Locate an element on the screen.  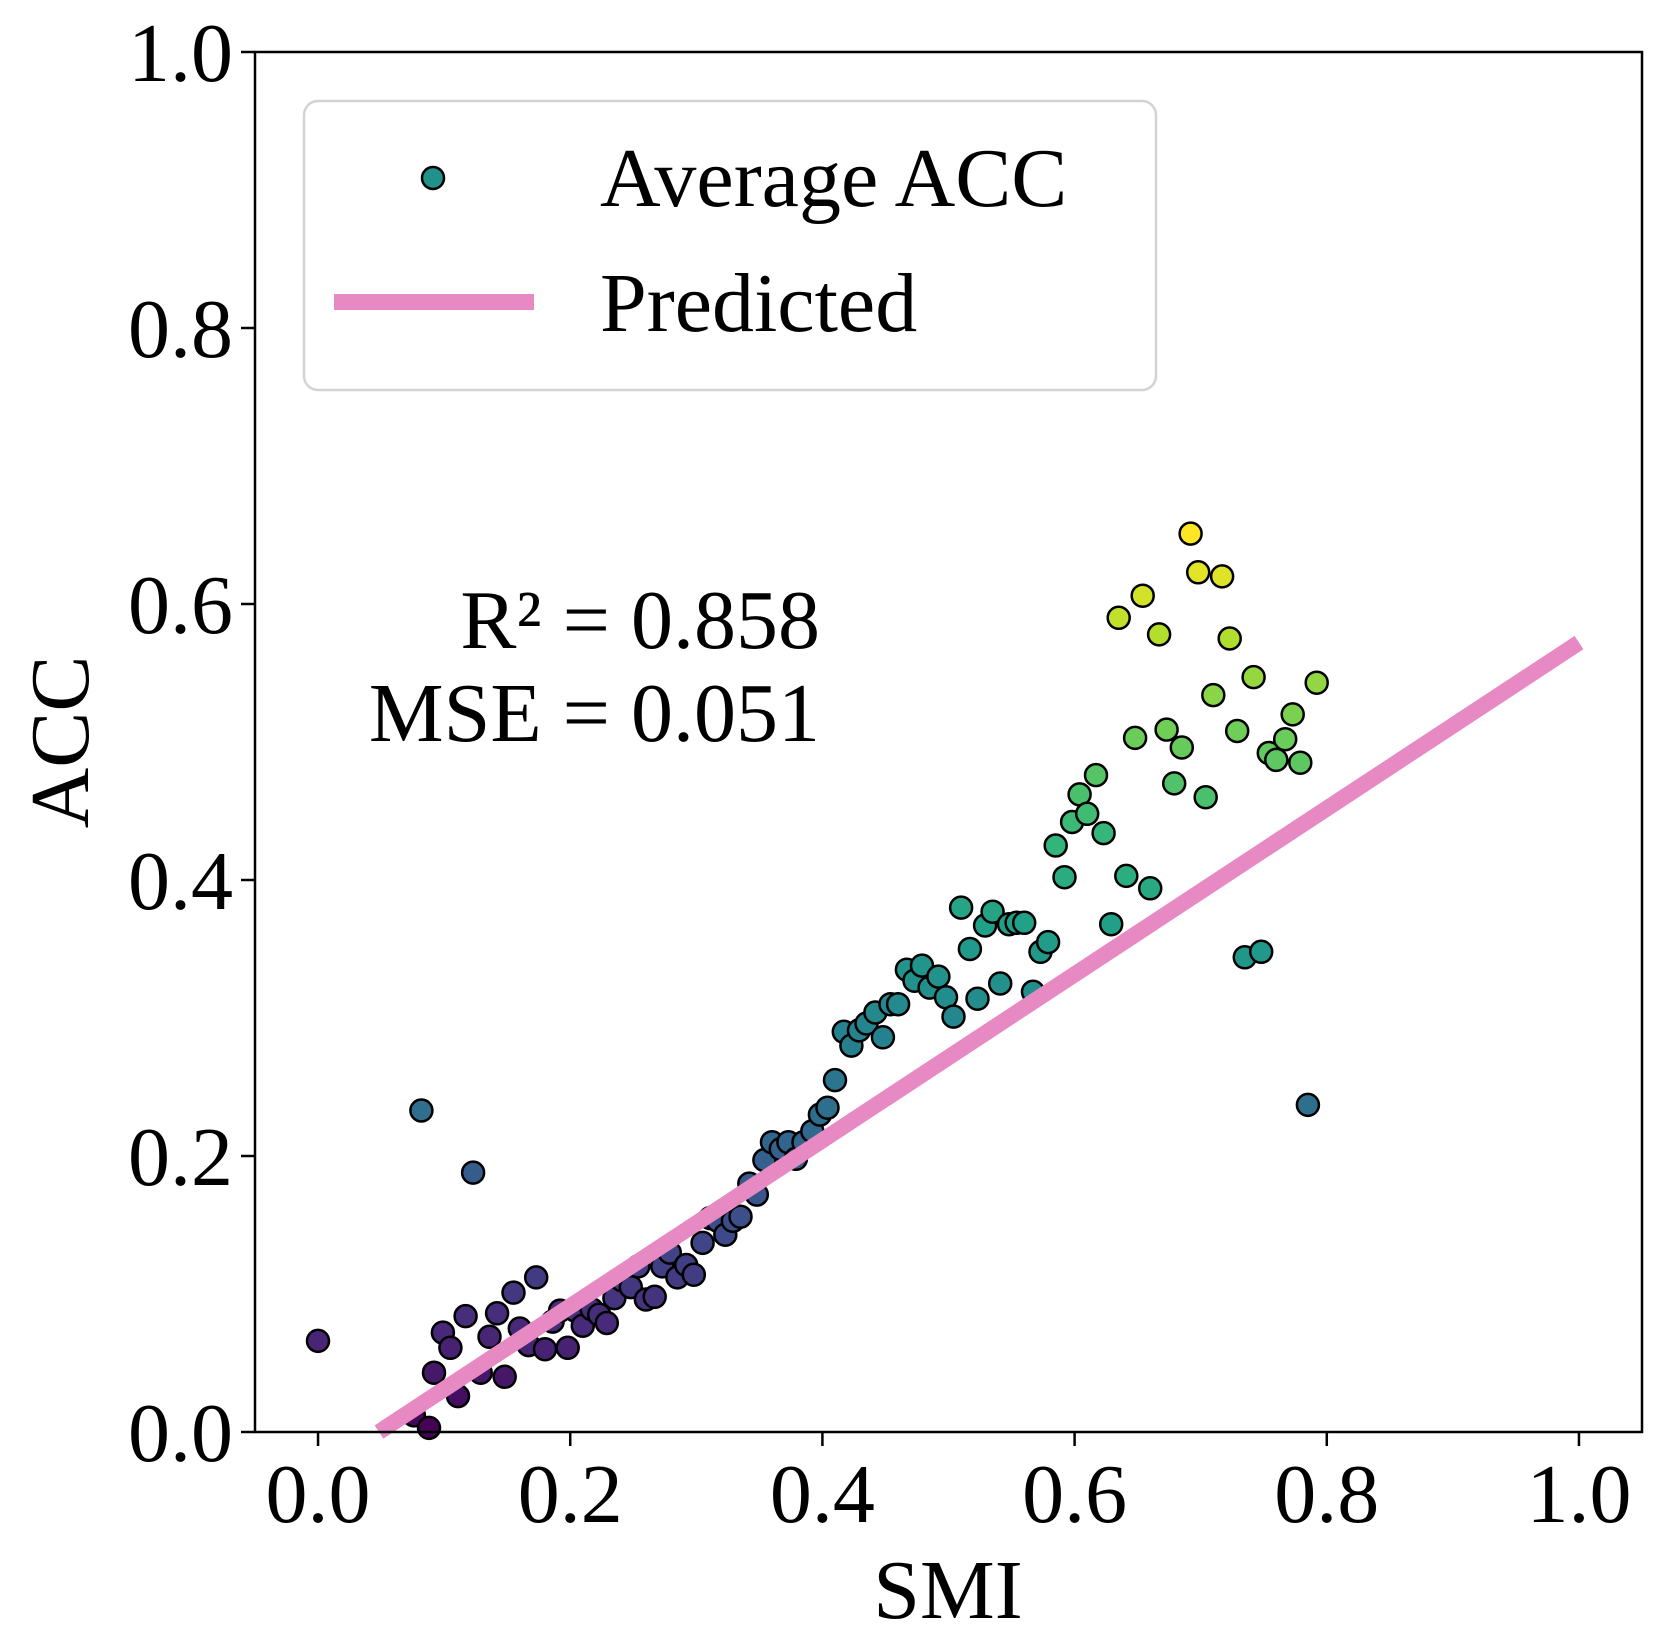
x-tick-label: 0.4 is located at coordinates (822, 1494).